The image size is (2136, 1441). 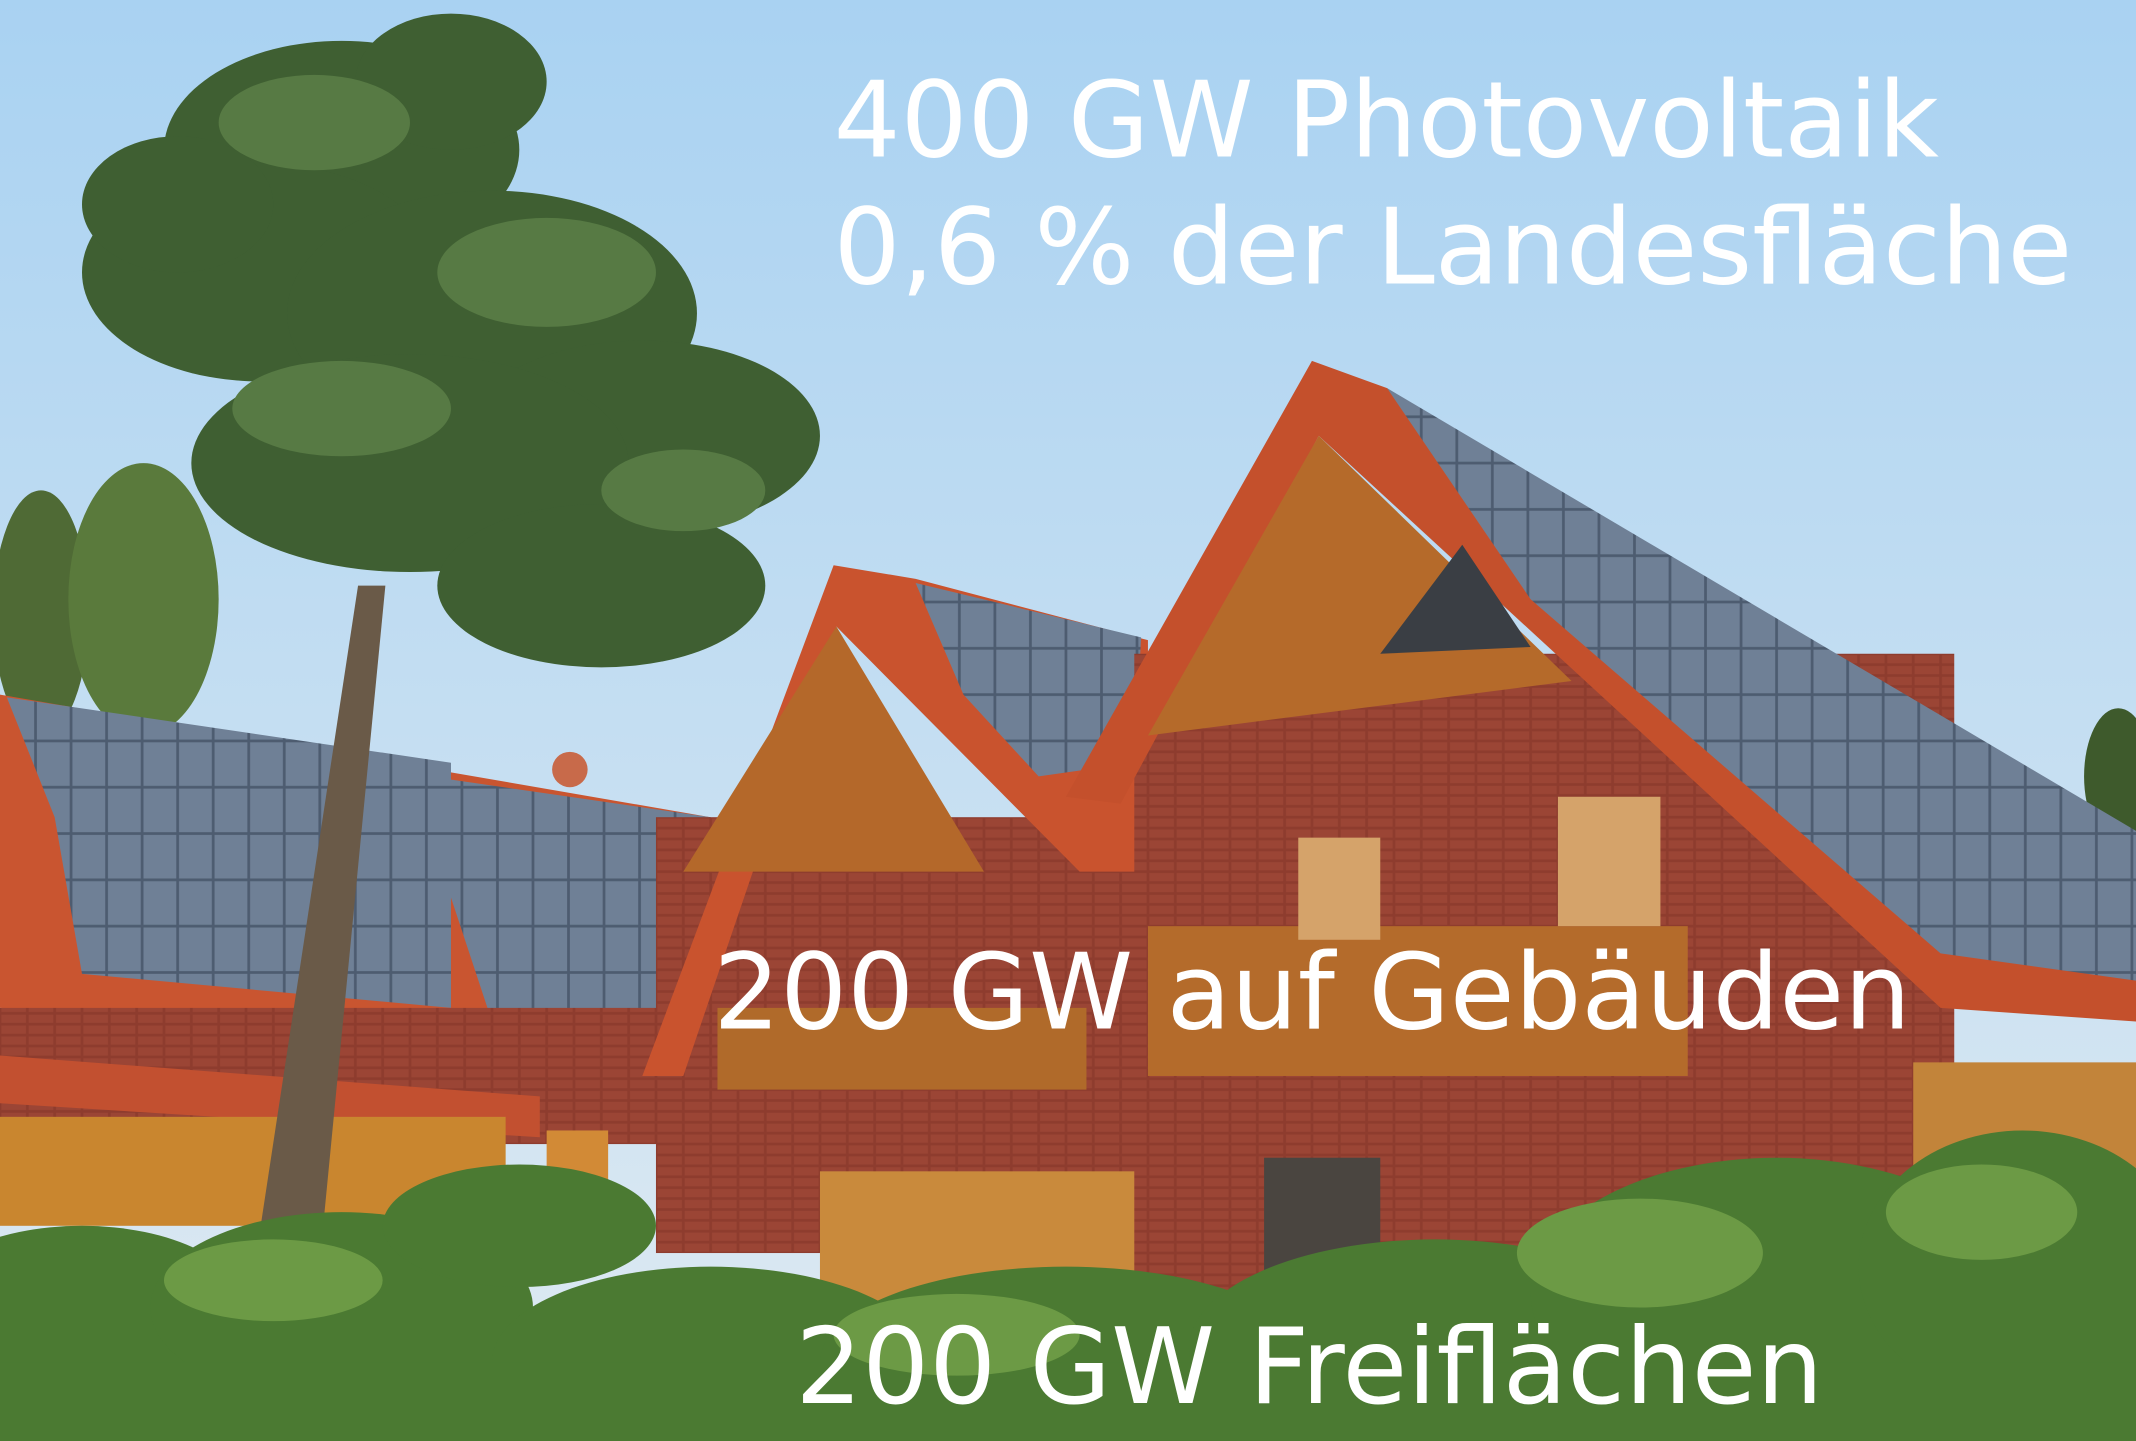 I want to click on caption: 200 GW Freiflächen, so click(x=1309, y=1366).